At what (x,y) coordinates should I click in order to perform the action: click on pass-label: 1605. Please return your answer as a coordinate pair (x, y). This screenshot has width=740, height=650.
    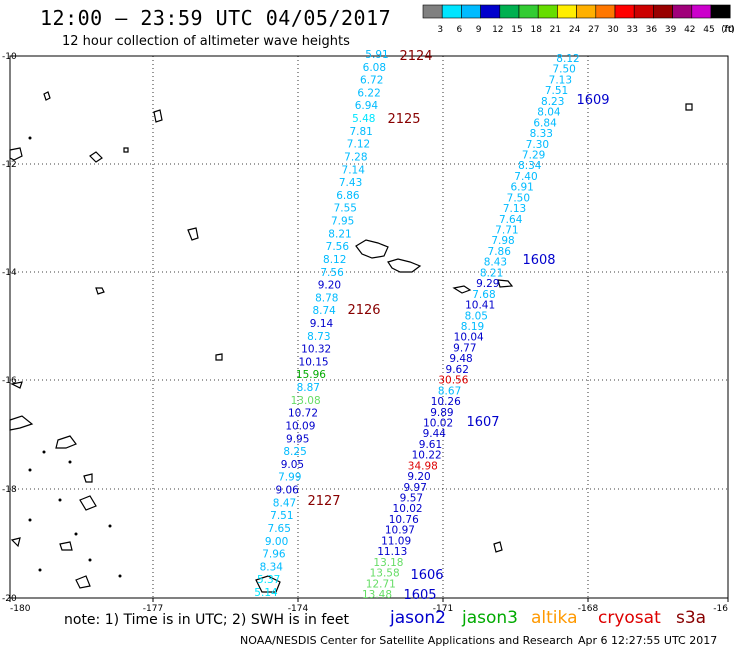
    Looking at the image, I should click on (419, 595).